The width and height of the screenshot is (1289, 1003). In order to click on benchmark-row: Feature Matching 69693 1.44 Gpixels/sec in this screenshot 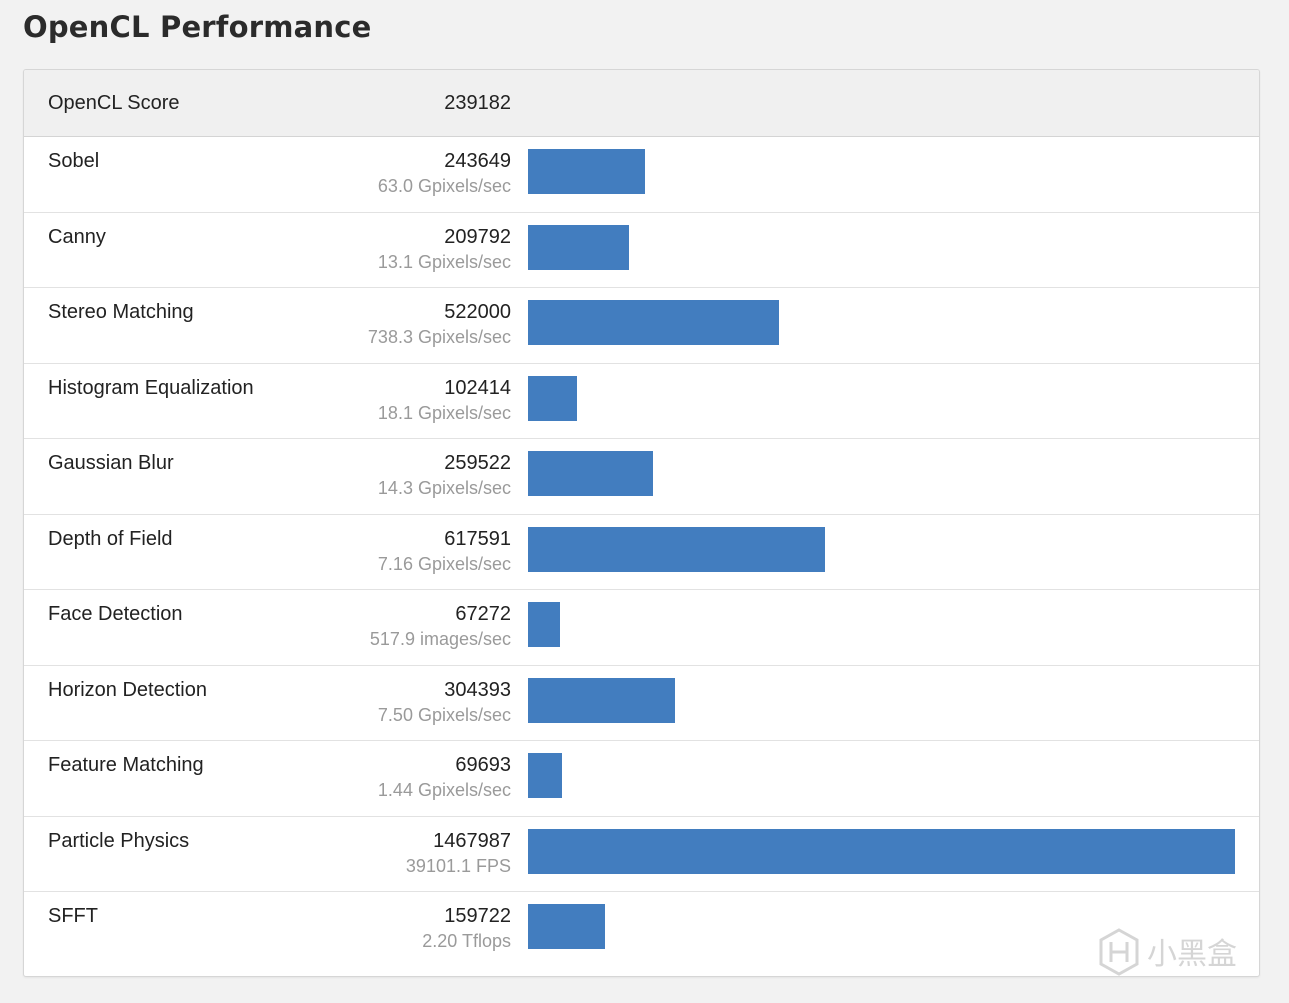, I will do `click(641, 779)`.